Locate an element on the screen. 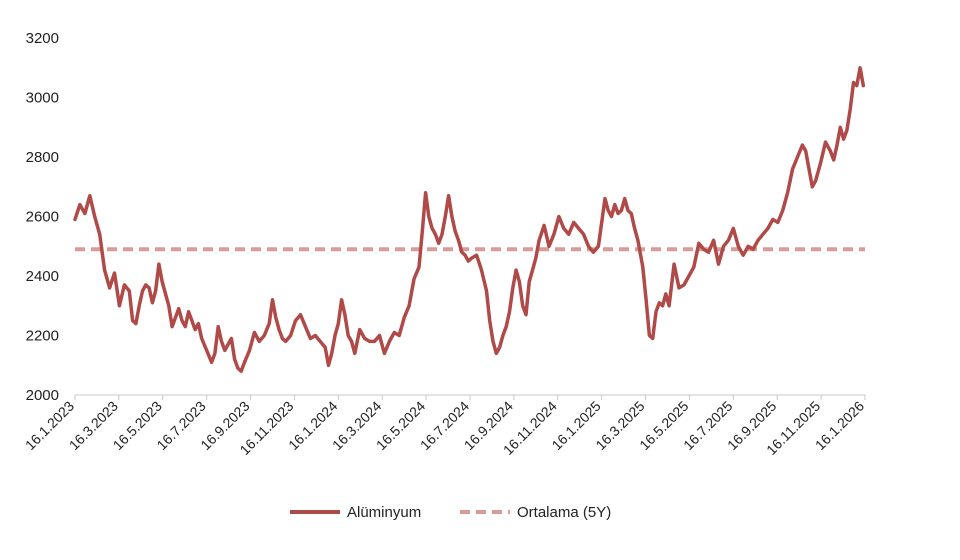 This screenshot has width=960, height=560. y-tick-label: 2000 is located at coordinates (42, 395).